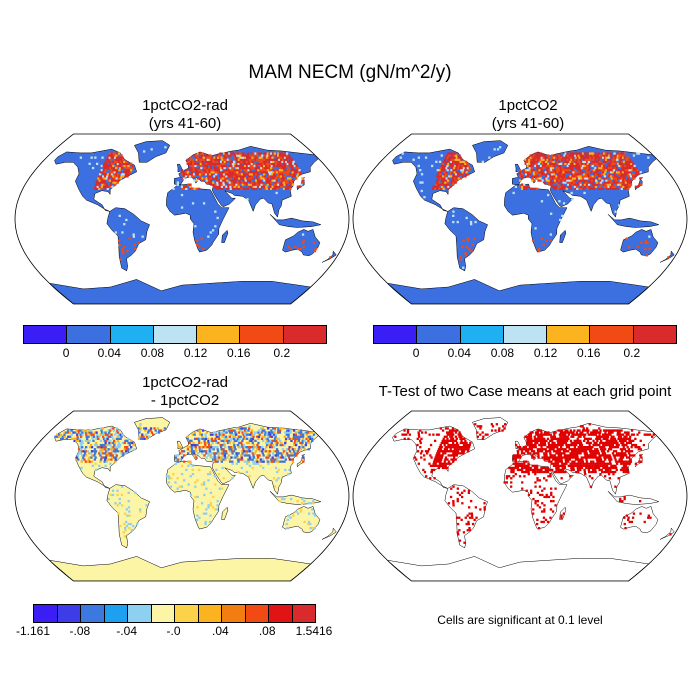 This screenshot has height=700, width=700. Describe the element at coordinates (185, 382) in the screenshot. I see `panel-3-title-line1: 1pctCO2-rad` at that location.